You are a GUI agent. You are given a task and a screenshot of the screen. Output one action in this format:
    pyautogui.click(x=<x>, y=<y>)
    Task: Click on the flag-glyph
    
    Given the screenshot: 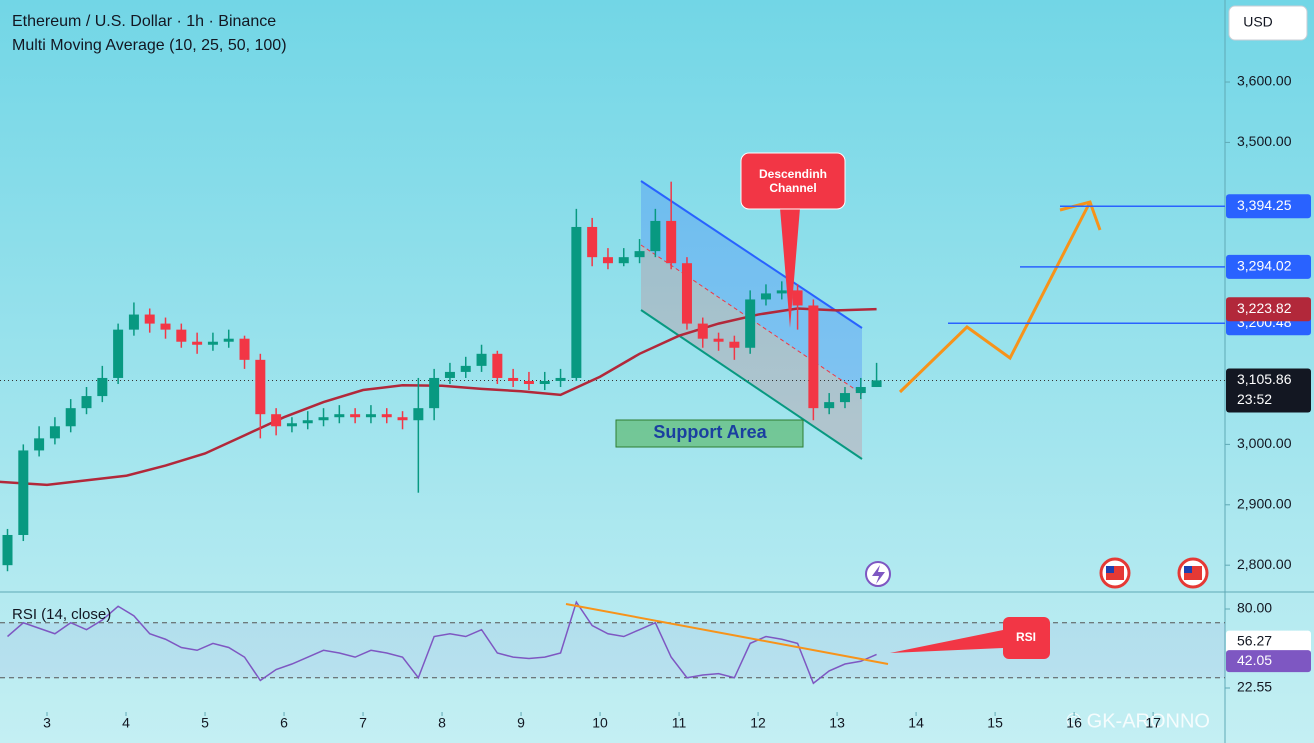 What is the action you would take?
    pyautogui.click(x=1110, y=569)
    